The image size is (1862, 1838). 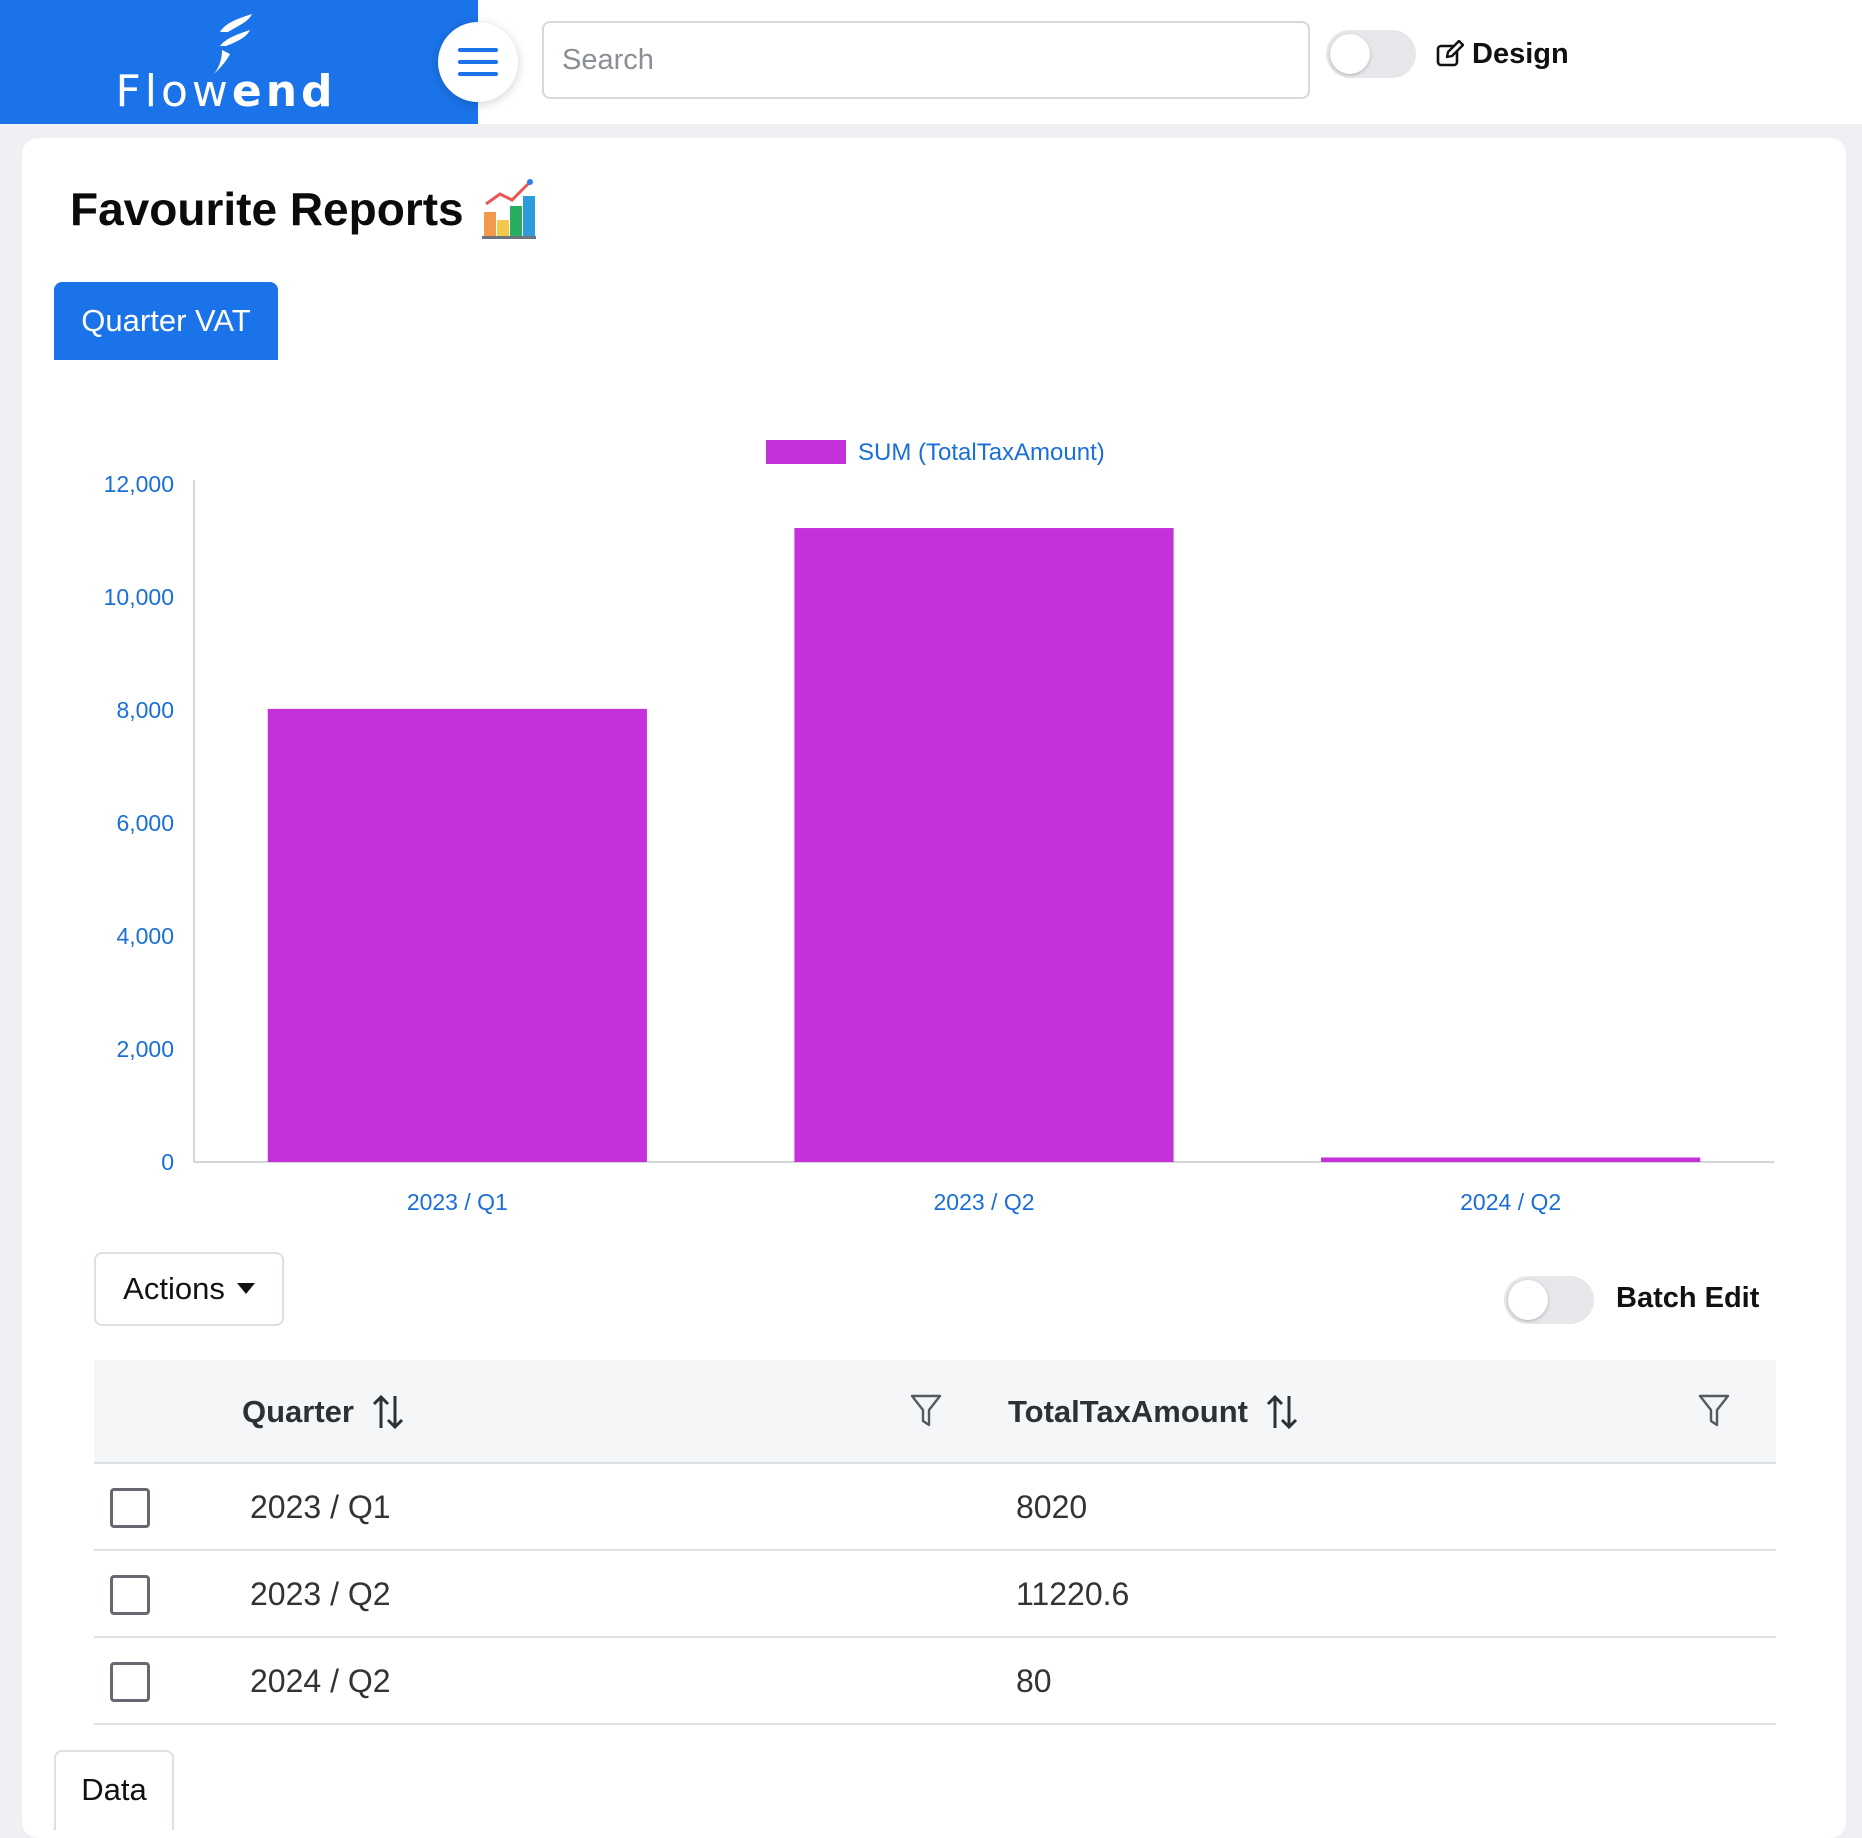 I want to click on batch-edit-label: Batch Edit, so click(x=1688, y=1298).